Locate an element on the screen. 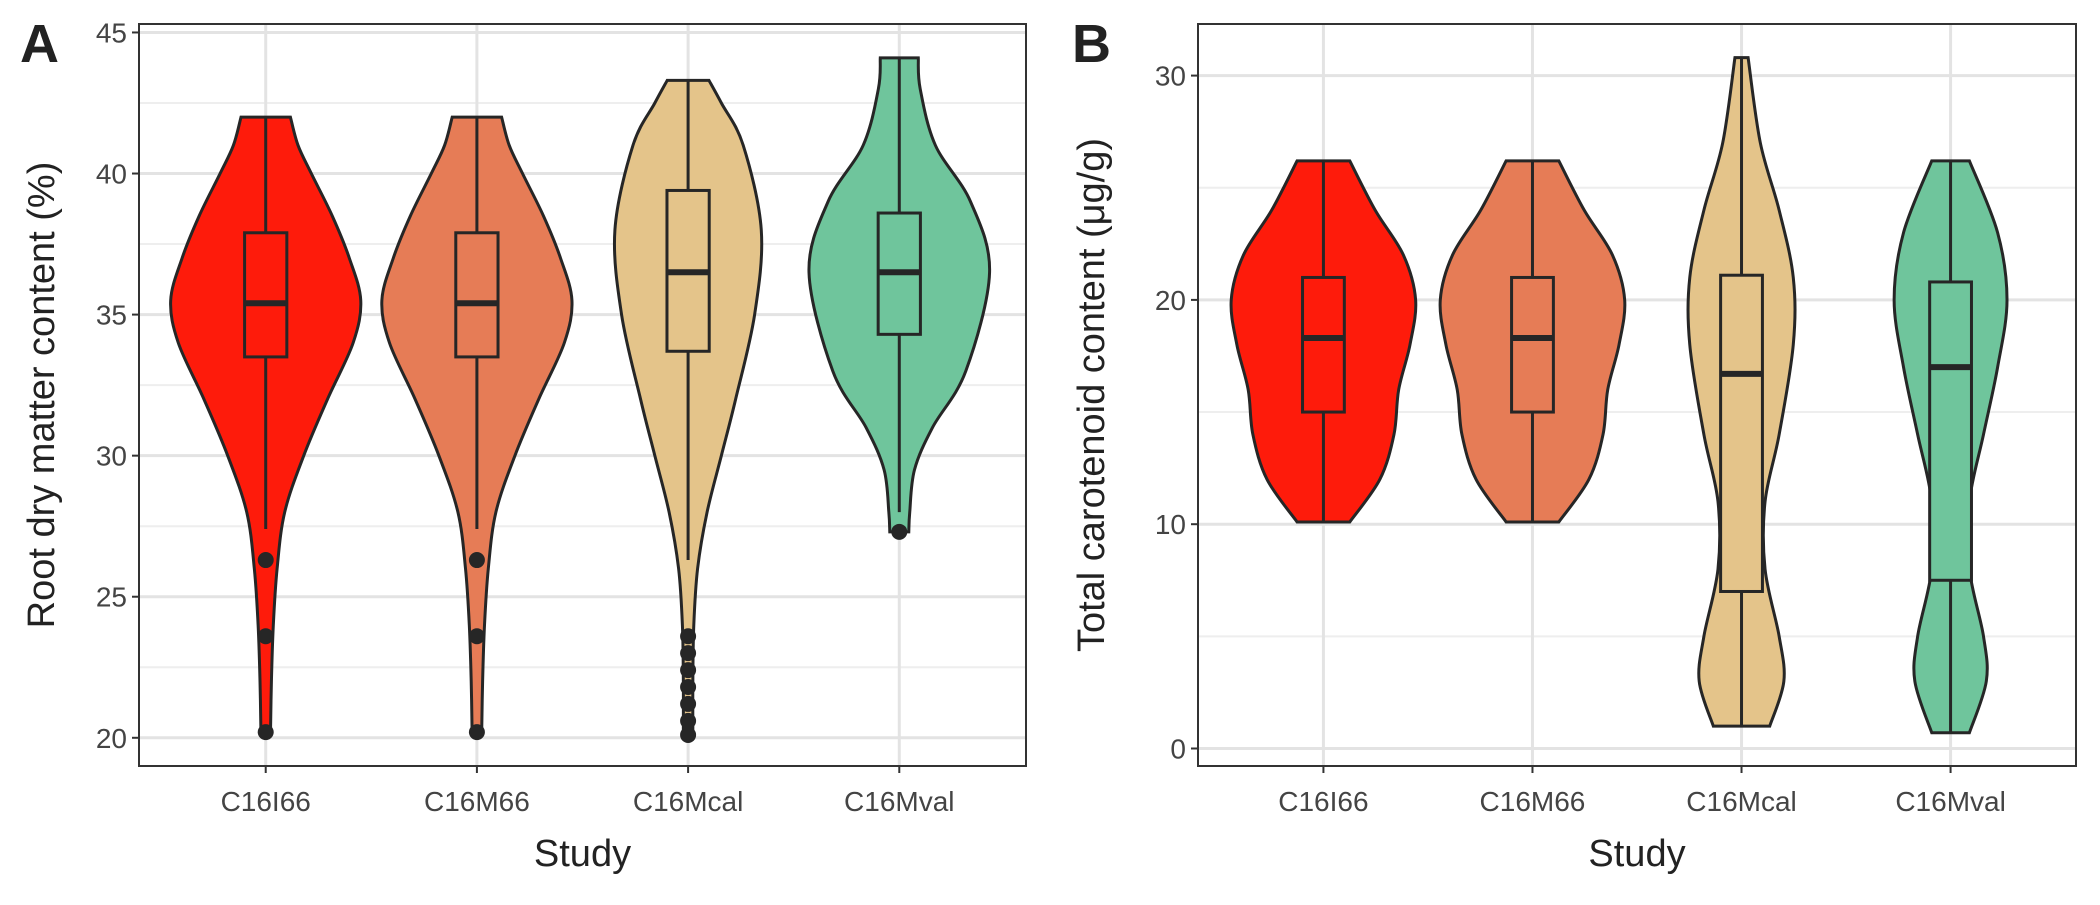 This screenshot has height=905, width=2100. panel-label: B is located at coordinates (1091, 44).